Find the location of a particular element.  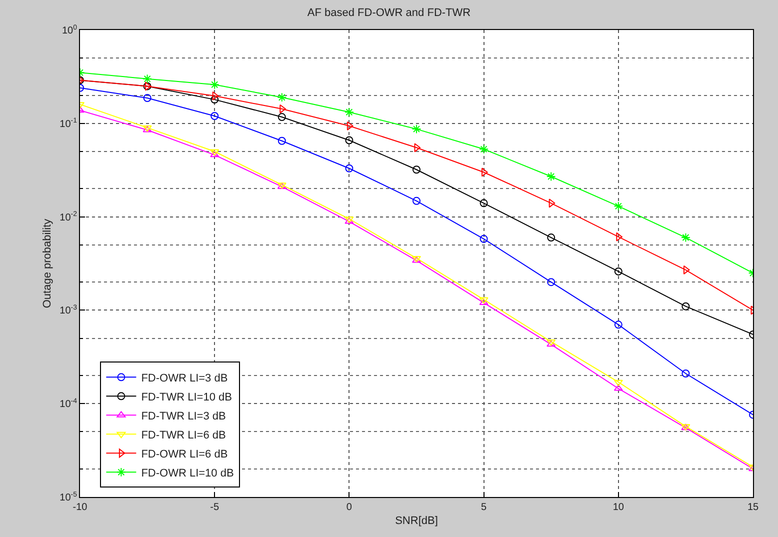

legend-label: FD-OWR LI=3 dB is located at coordinates (184, 378).